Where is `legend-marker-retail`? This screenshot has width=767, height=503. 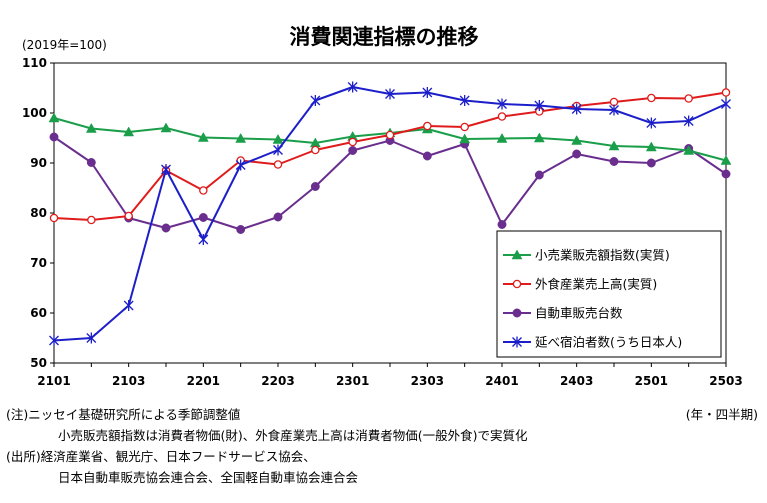
legend-marker-retail is located at coordinates (517, 254).